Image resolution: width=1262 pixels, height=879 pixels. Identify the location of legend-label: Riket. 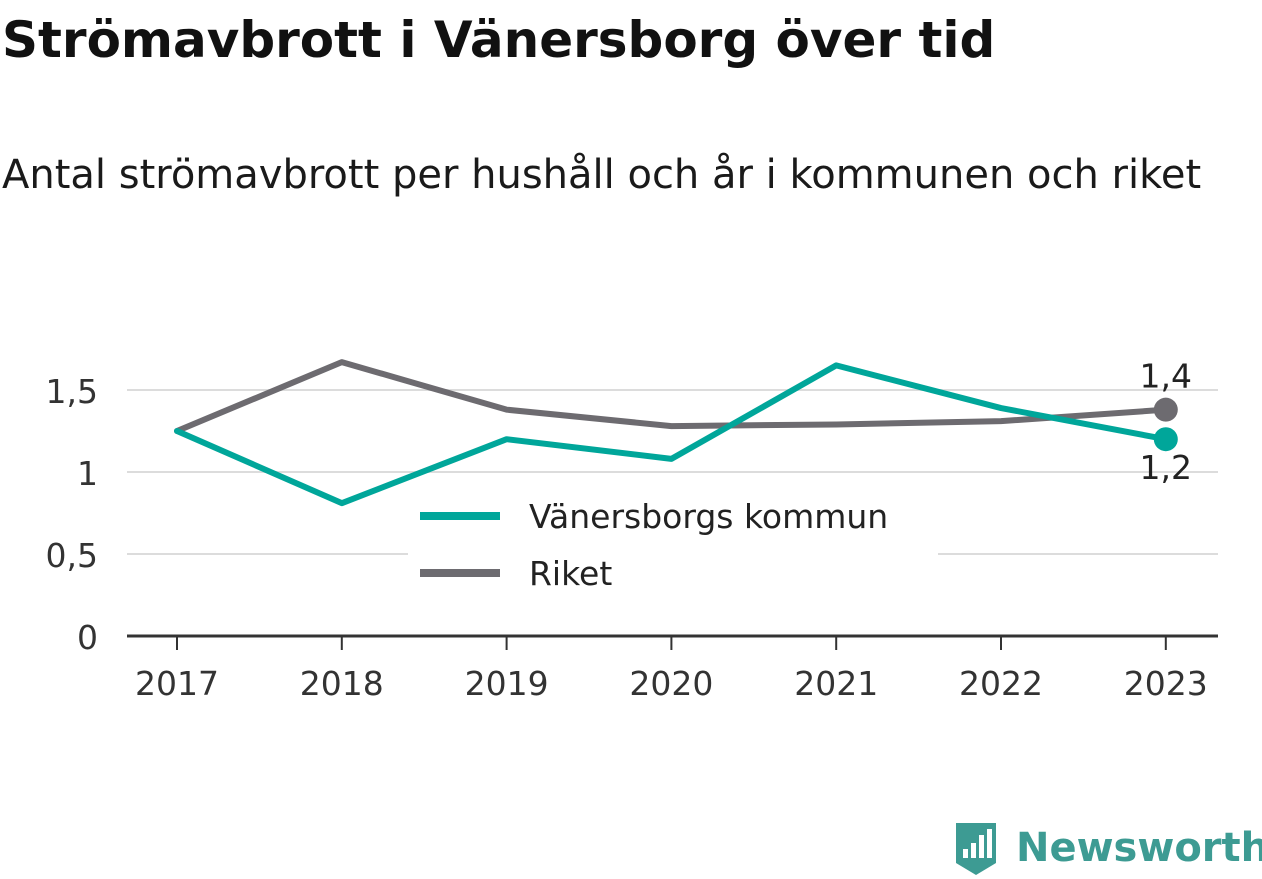
(570, 573).